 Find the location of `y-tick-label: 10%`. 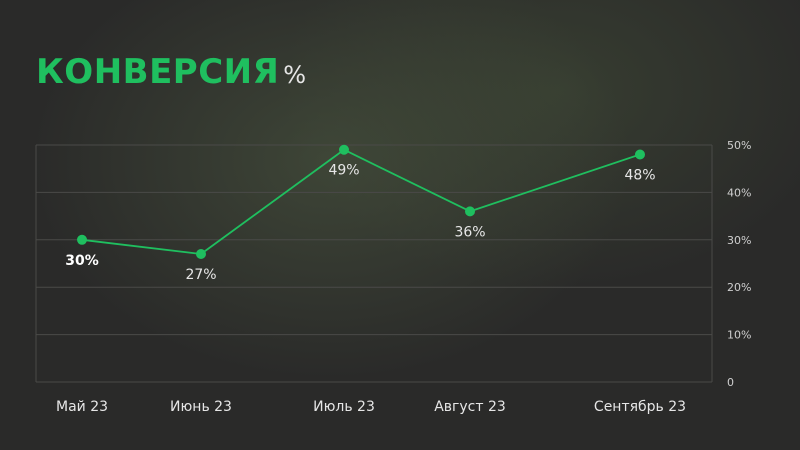

y-tick-label: 10% is located at coordinates (739, 335).